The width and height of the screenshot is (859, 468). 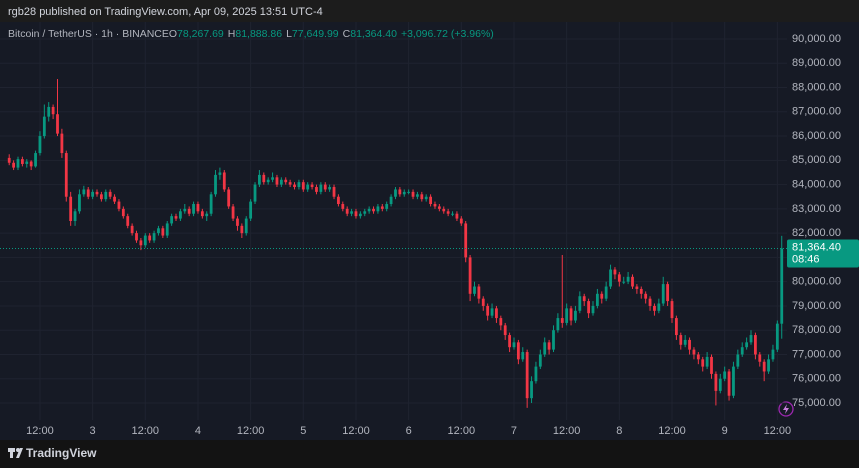 I want to click on x-tick-label: 4, so click(x=198, y=431).